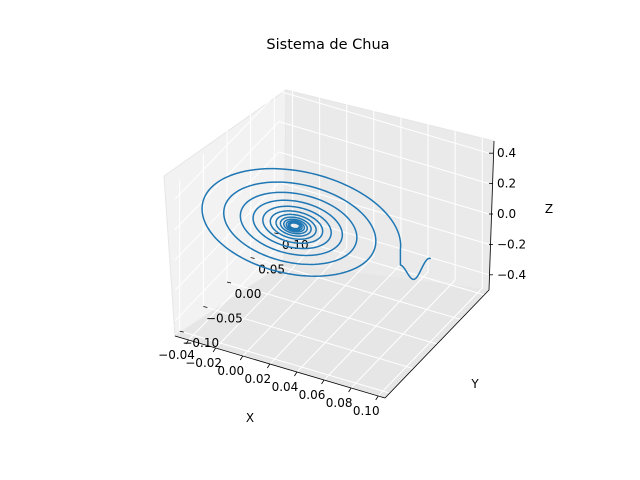  What do you see at coordinates (250, 418) in the screenshot?
I see `x-axis-label: X` at bounding box center [250, 418].